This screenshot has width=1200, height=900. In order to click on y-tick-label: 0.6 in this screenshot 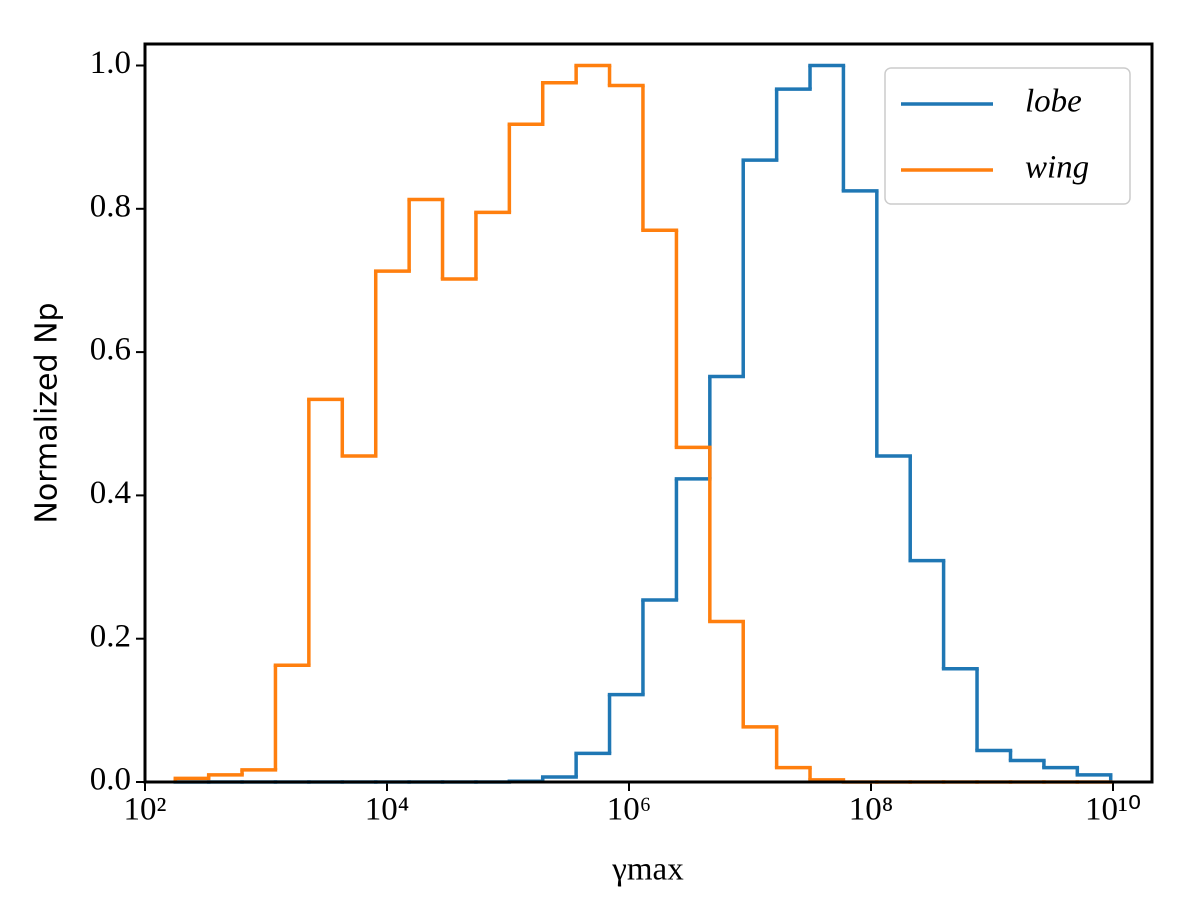, I will do `click(110, 350)`.